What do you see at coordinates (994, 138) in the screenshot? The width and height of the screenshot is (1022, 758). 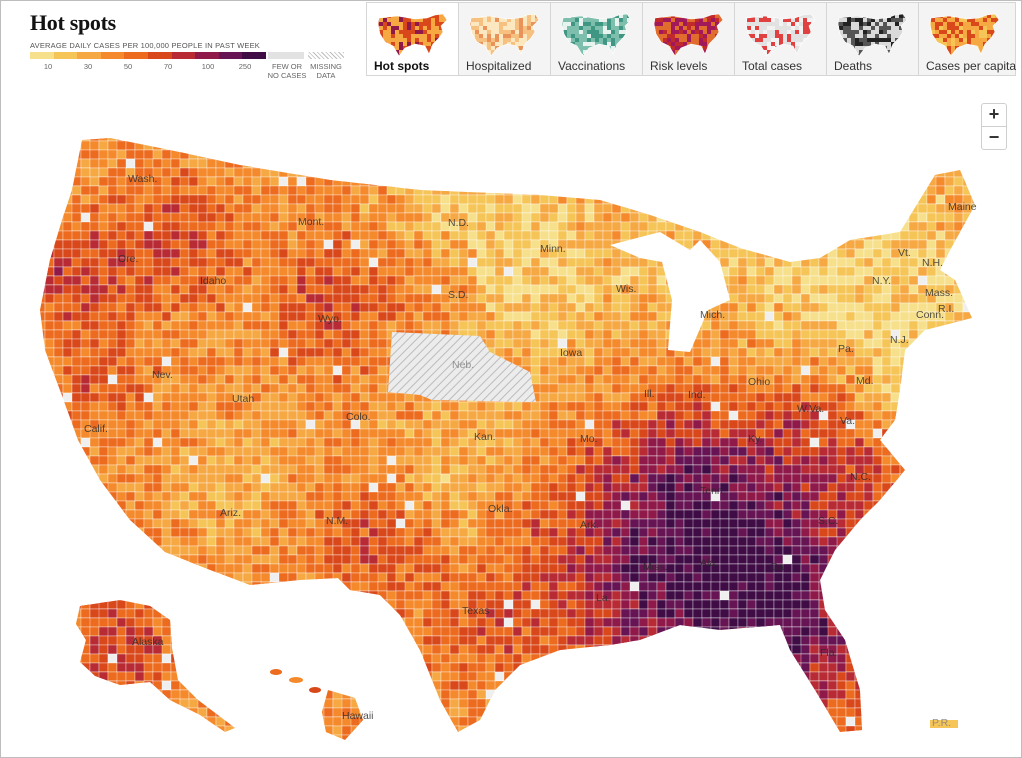 I see `zoom-out-button: −` at bounding box center [994, 138].